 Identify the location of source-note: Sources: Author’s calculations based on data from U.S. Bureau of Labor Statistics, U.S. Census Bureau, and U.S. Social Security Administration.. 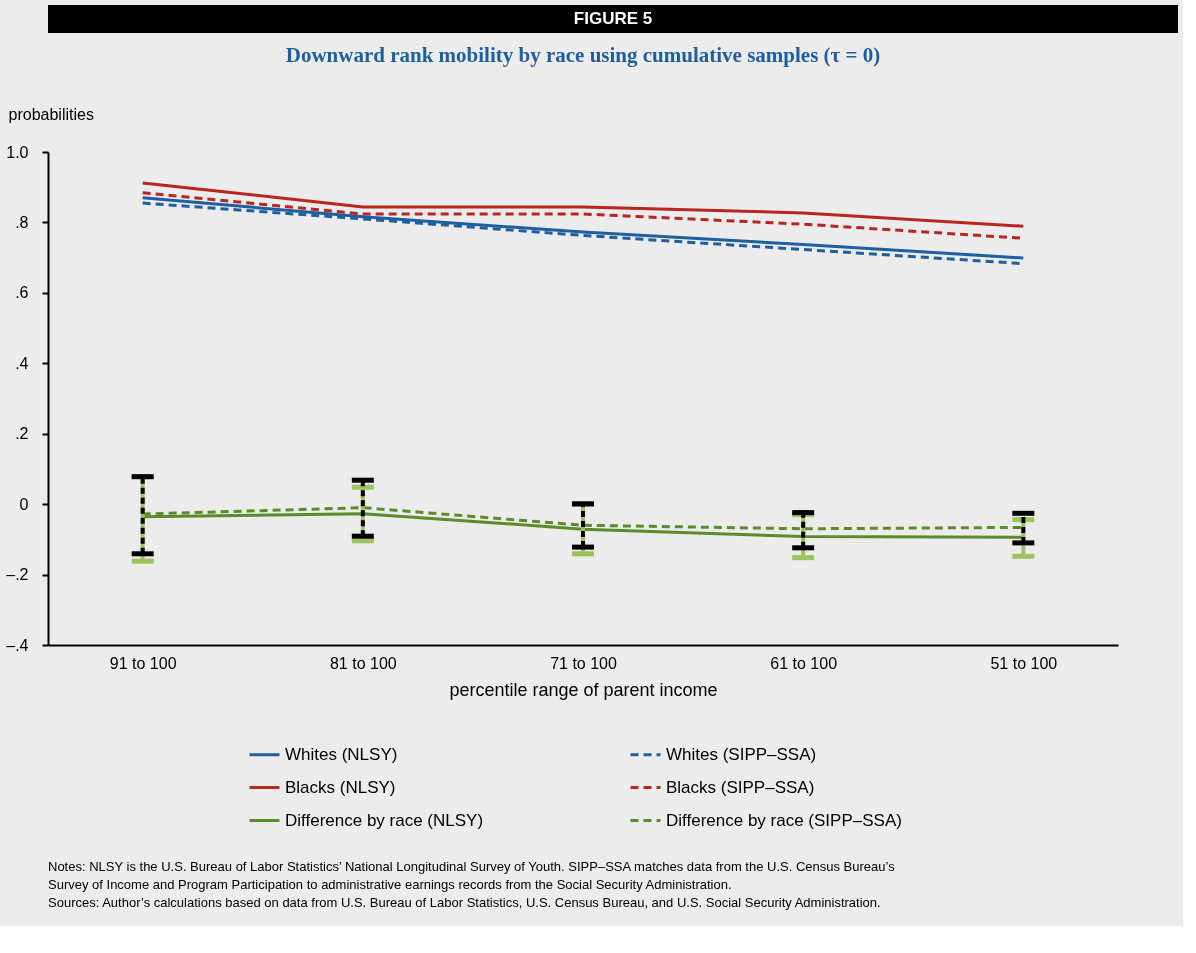
(464, 902).